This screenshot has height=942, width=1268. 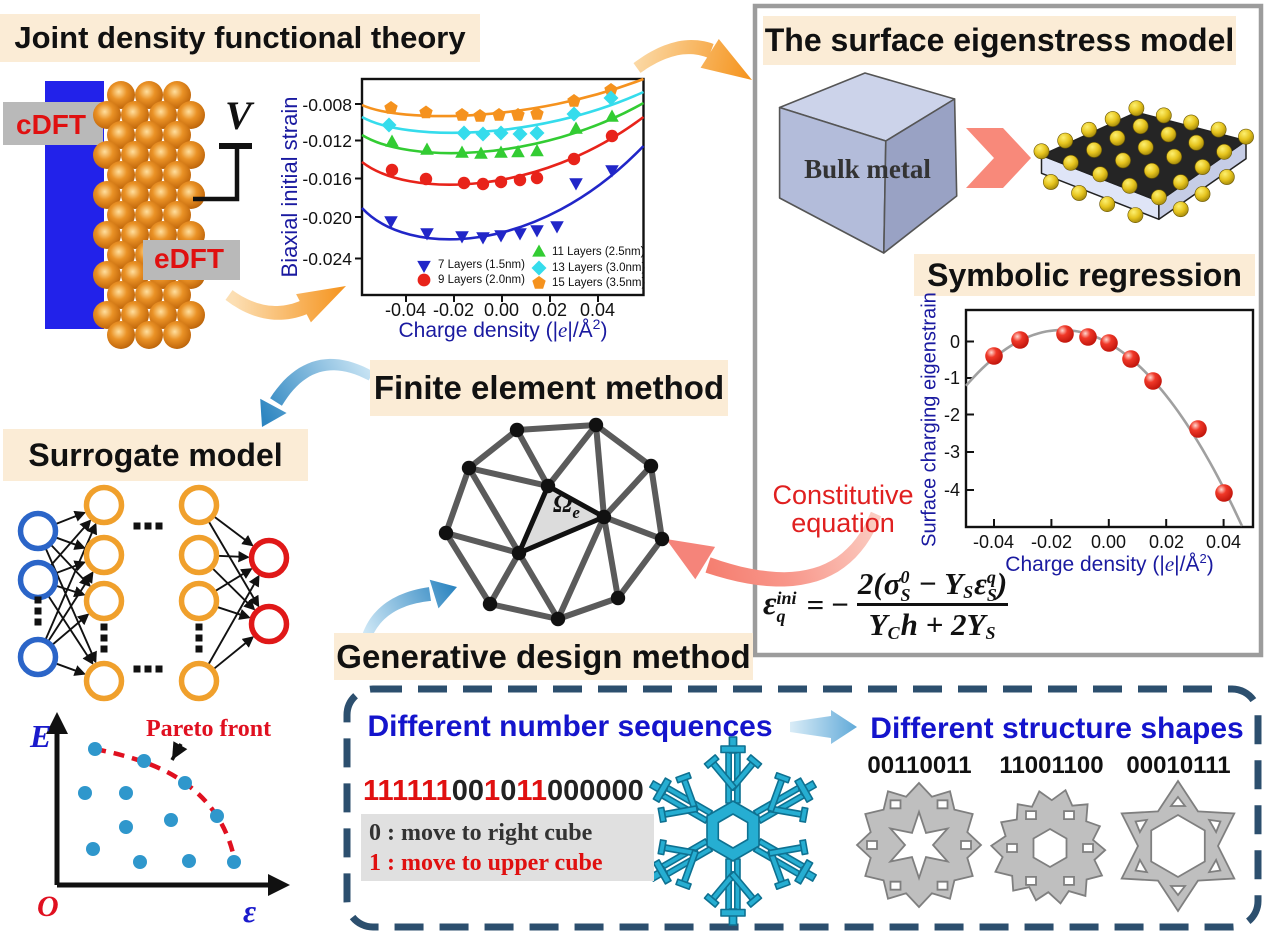 What do you see at coordinates (51, 124) in the screenshot?
I see `svg-text: cDFT` at bounding box center [51, 124].